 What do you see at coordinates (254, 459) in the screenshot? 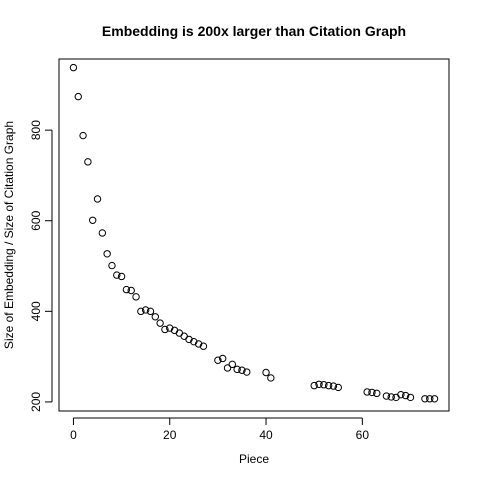
I see `x-axis-label: Piece` at bounding box center [254, 459].